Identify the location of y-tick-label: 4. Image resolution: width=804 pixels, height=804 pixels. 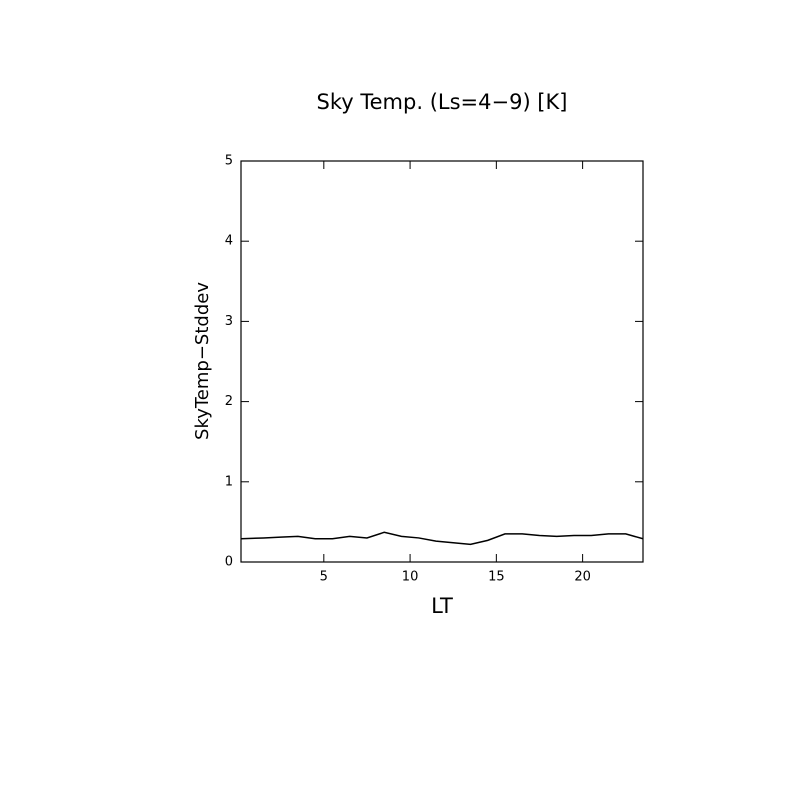
(229, 241).